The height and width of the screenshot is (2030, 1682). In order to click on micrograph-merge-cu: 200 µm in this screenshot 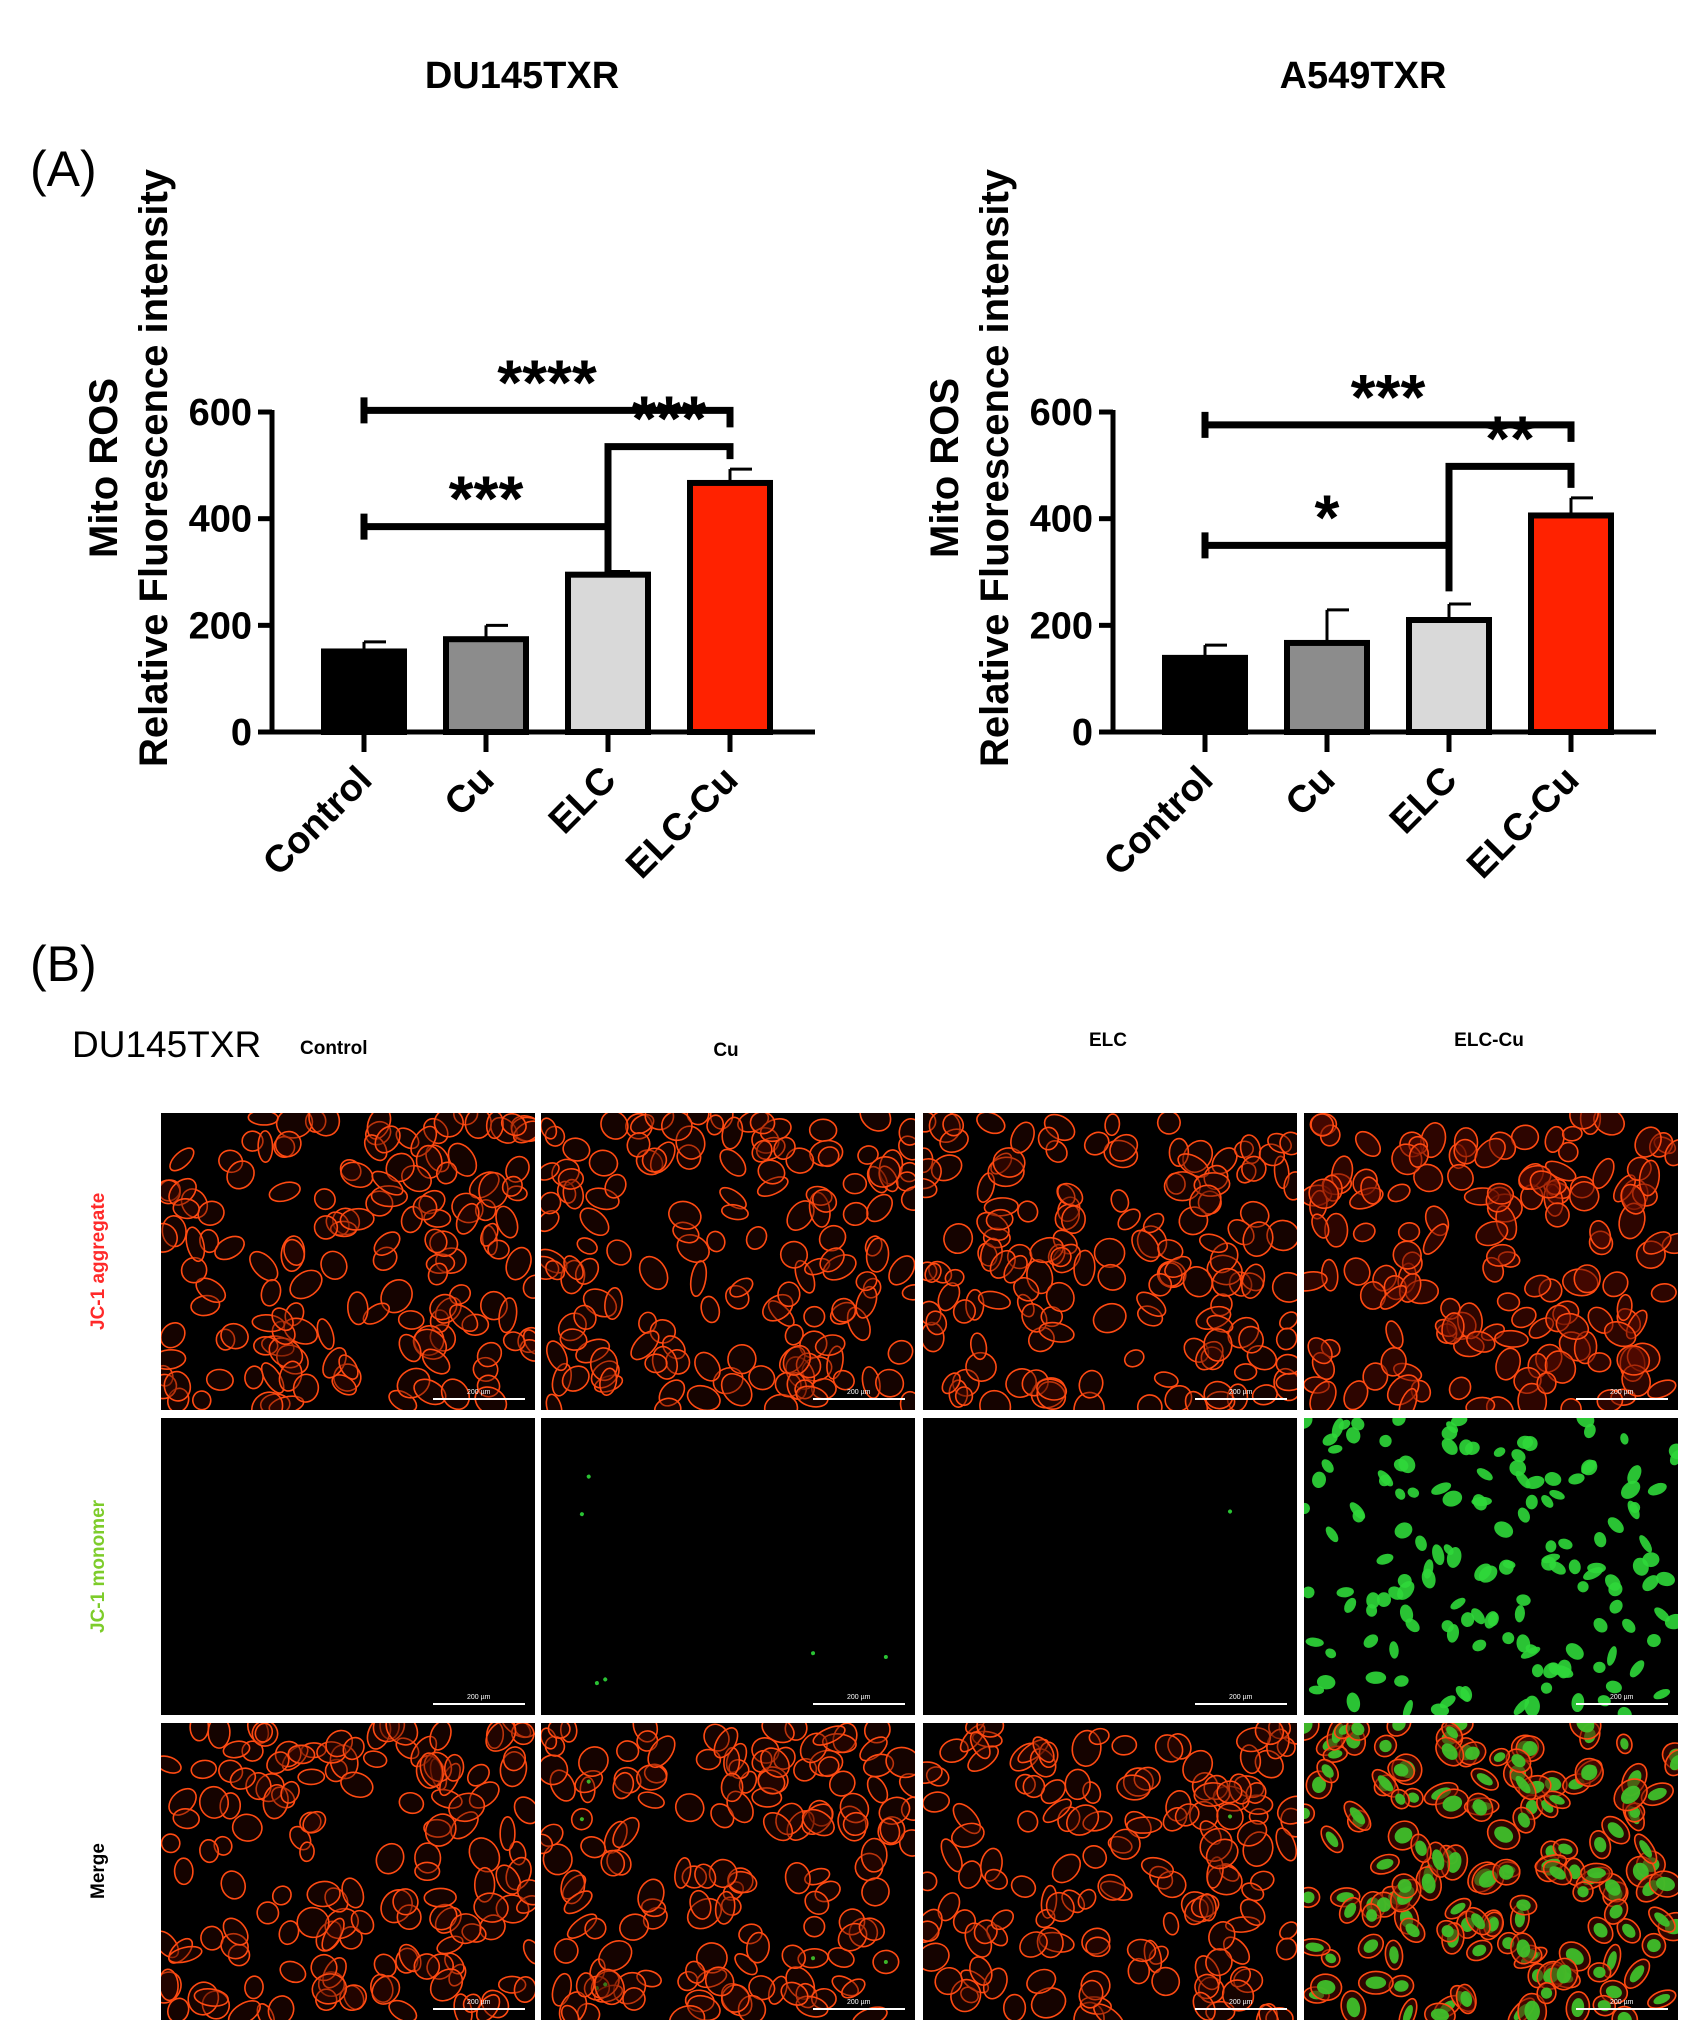, I will do `click(728, 1871)`.